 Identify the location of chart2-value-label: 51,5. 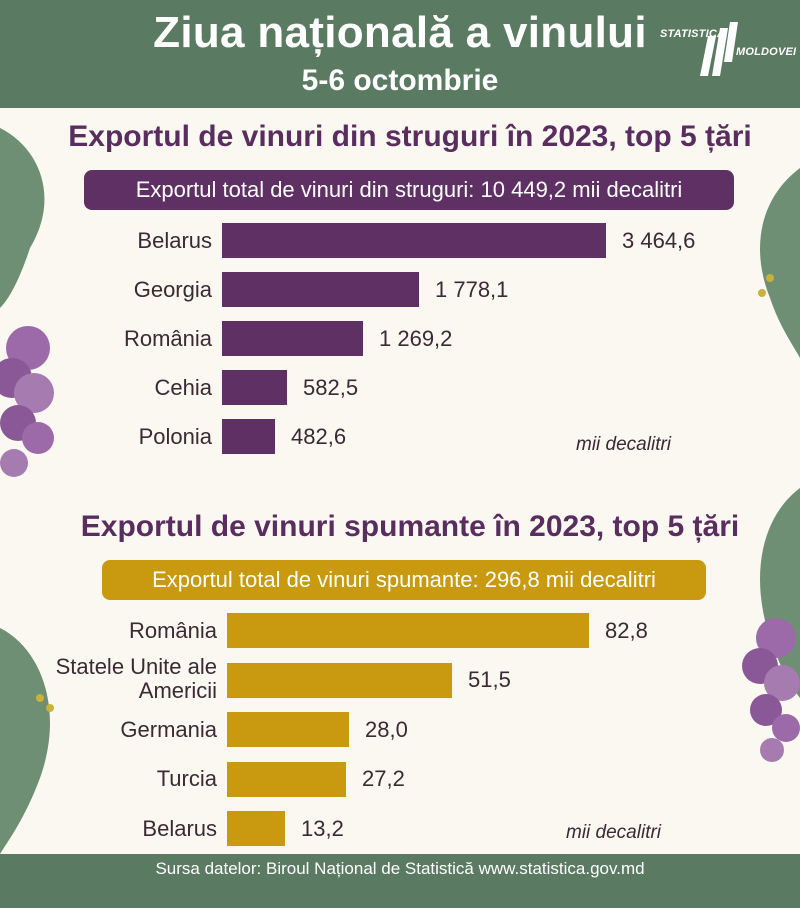
(489, 679).